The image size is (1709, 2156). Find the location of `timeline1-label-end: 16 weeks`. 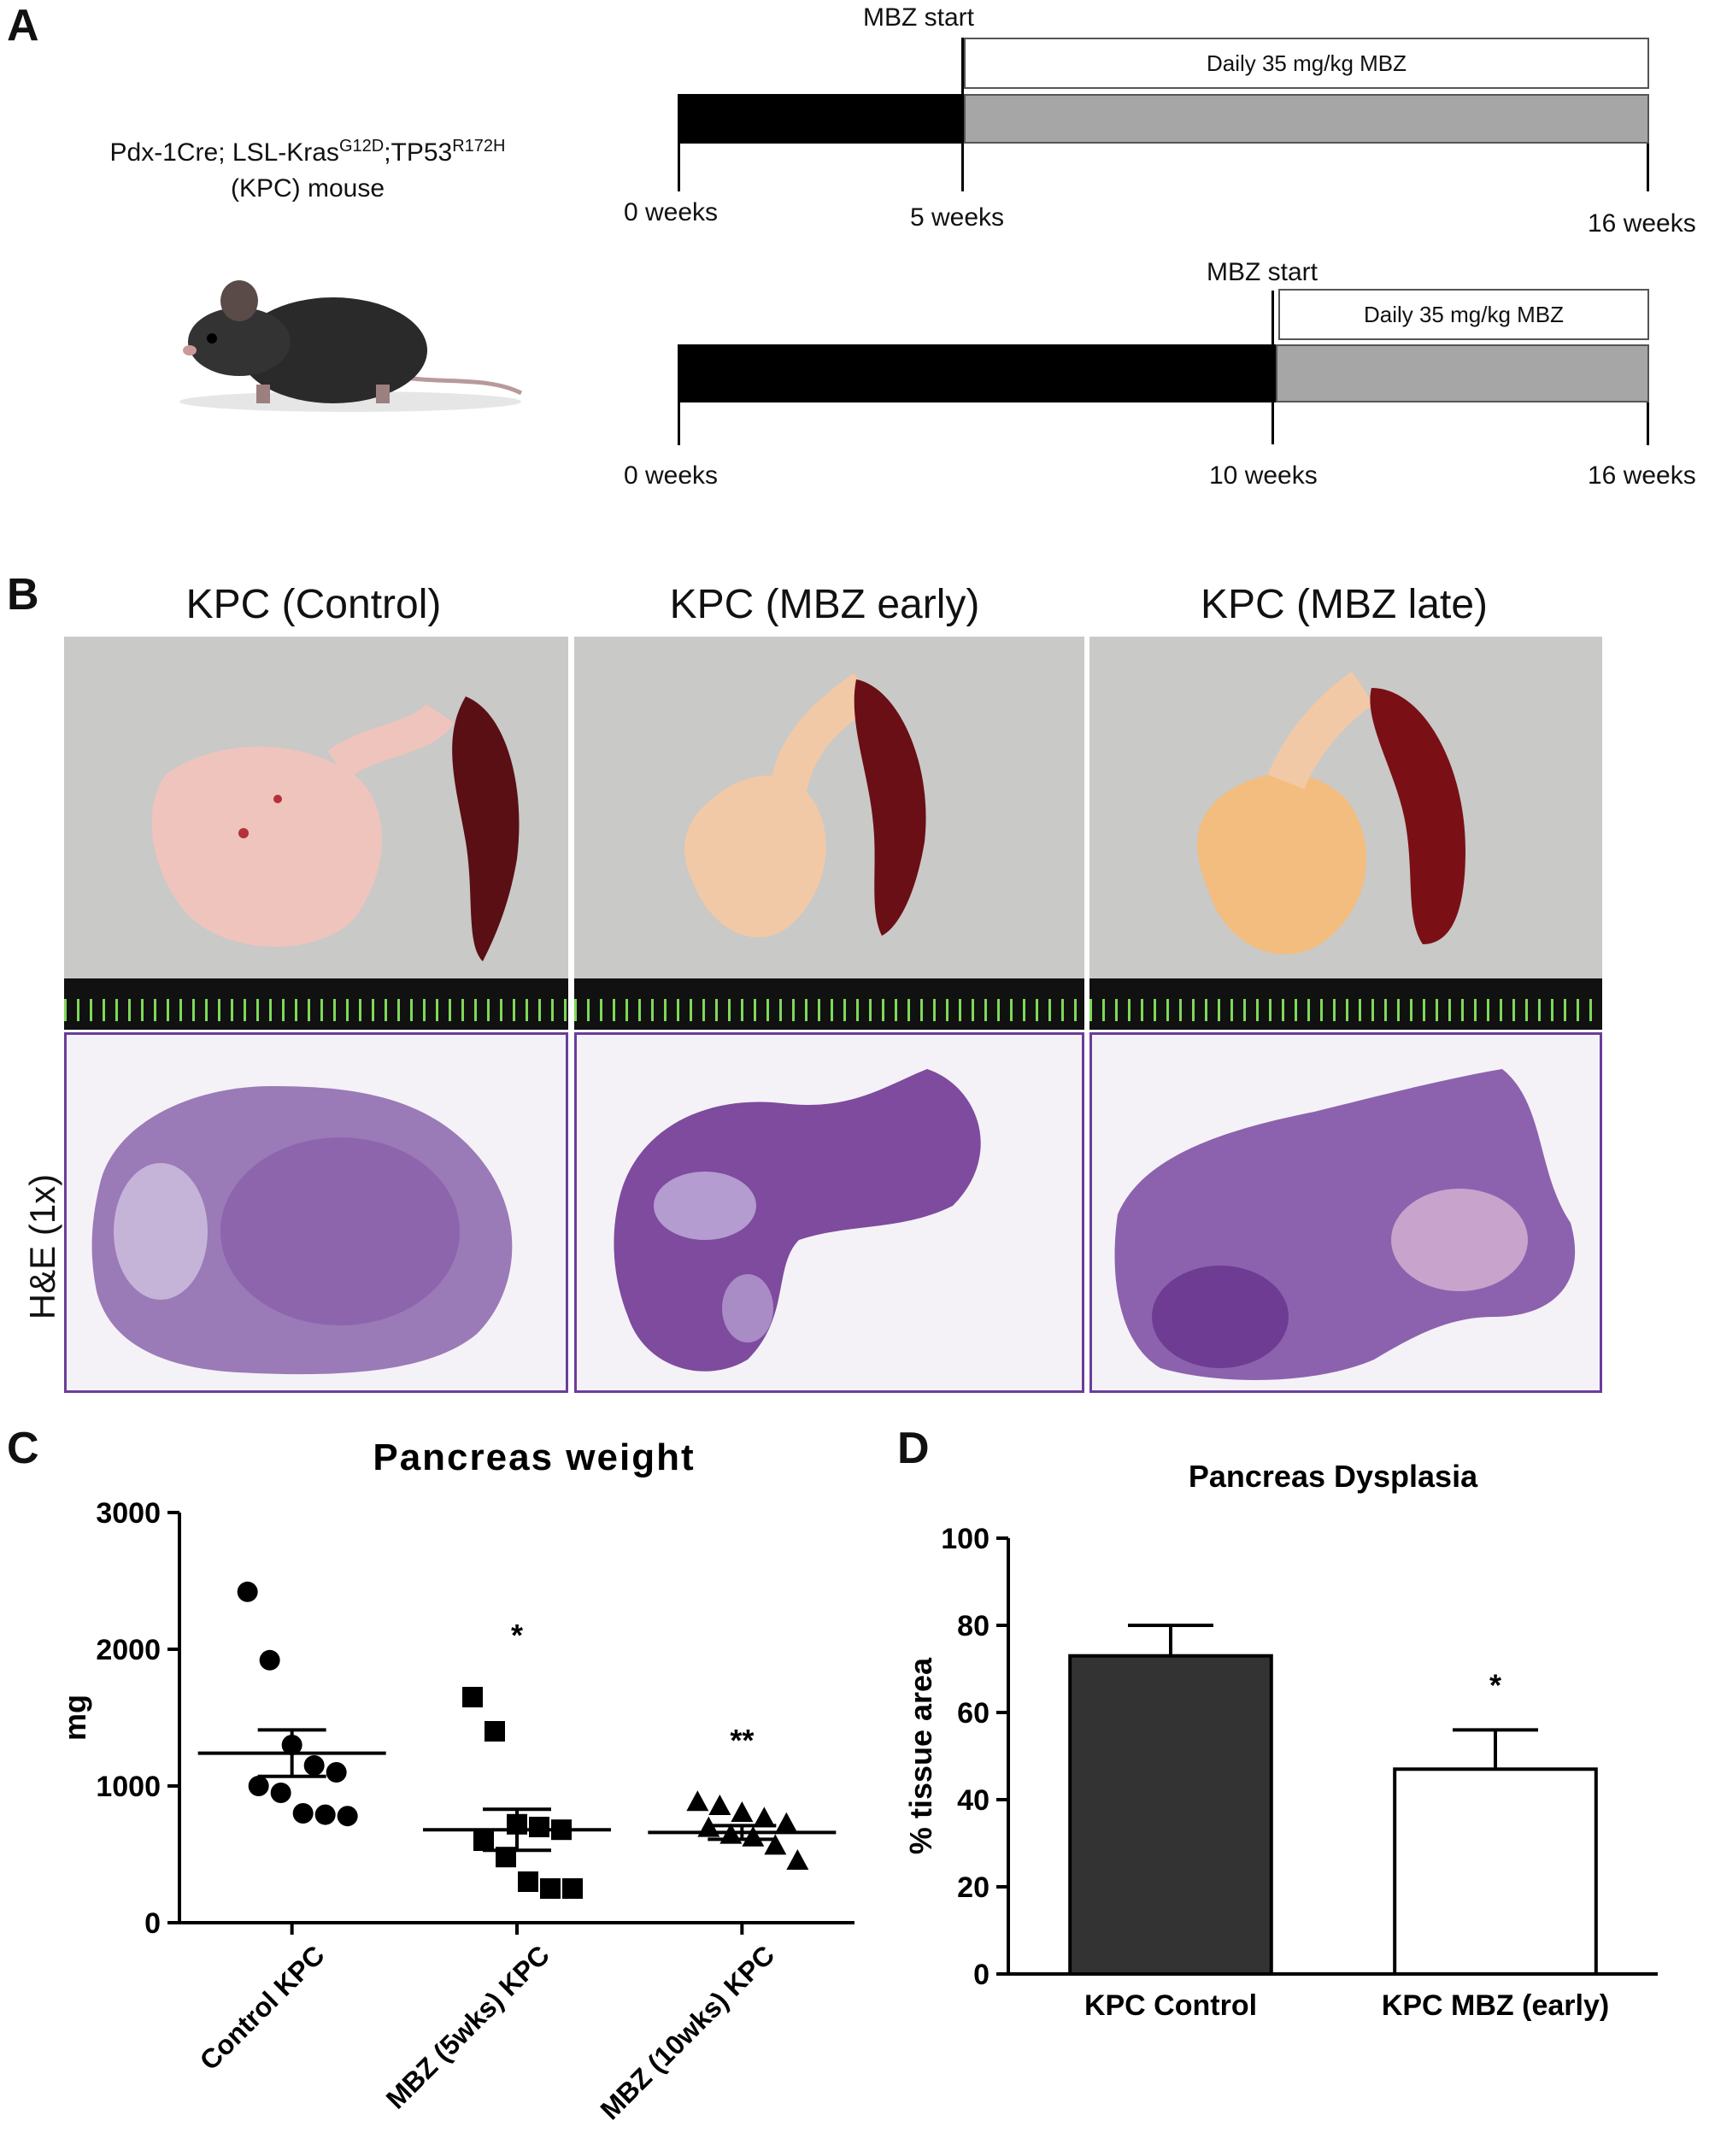

timeline1-label-end: 16 weeks is located at coordinates (1642, 223).